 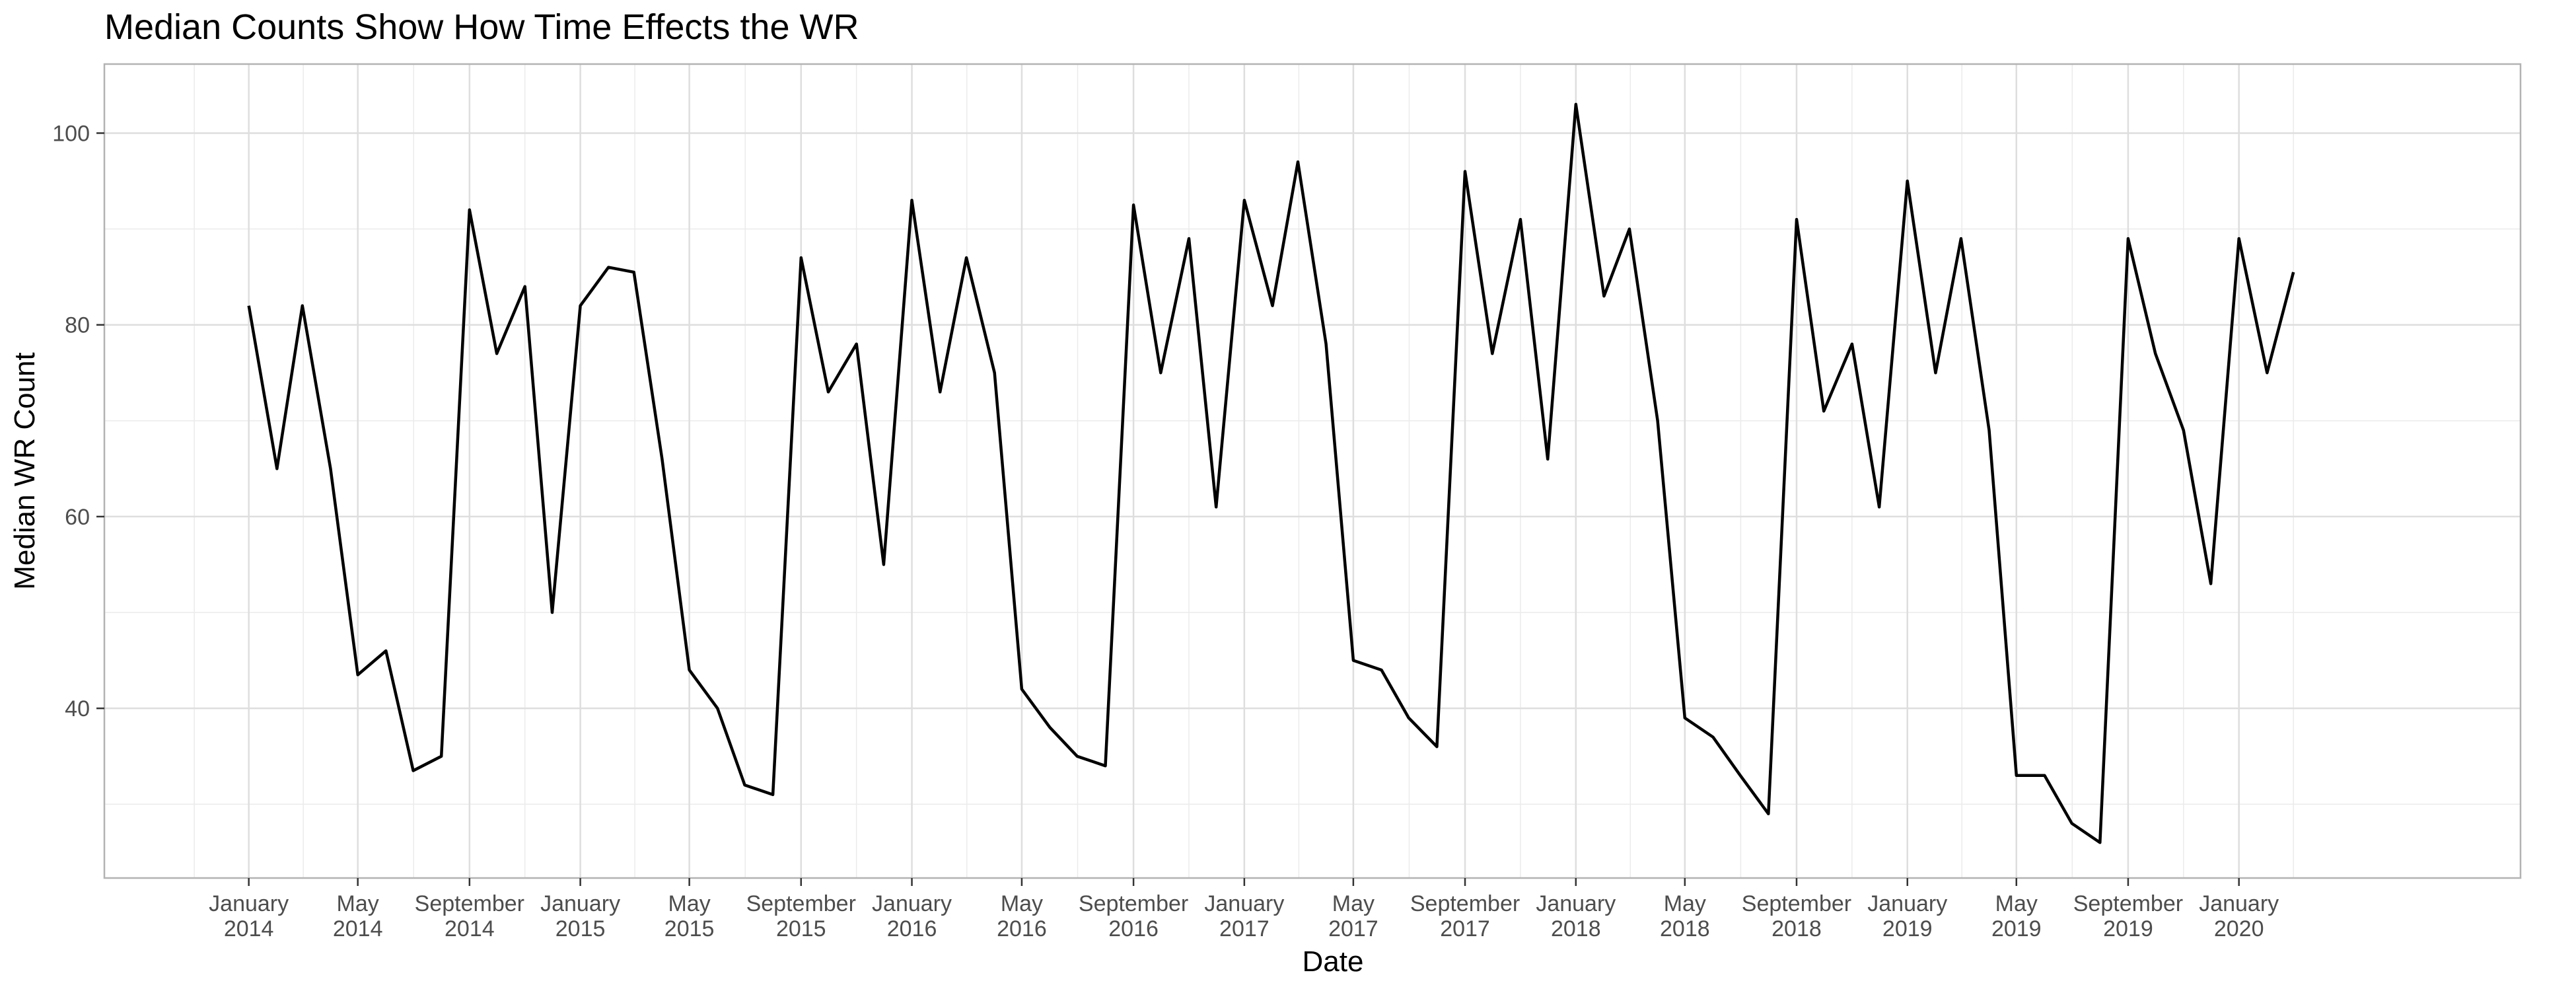 I want to click on x-tick-label: January 2019, so click(x=1907, y=916).